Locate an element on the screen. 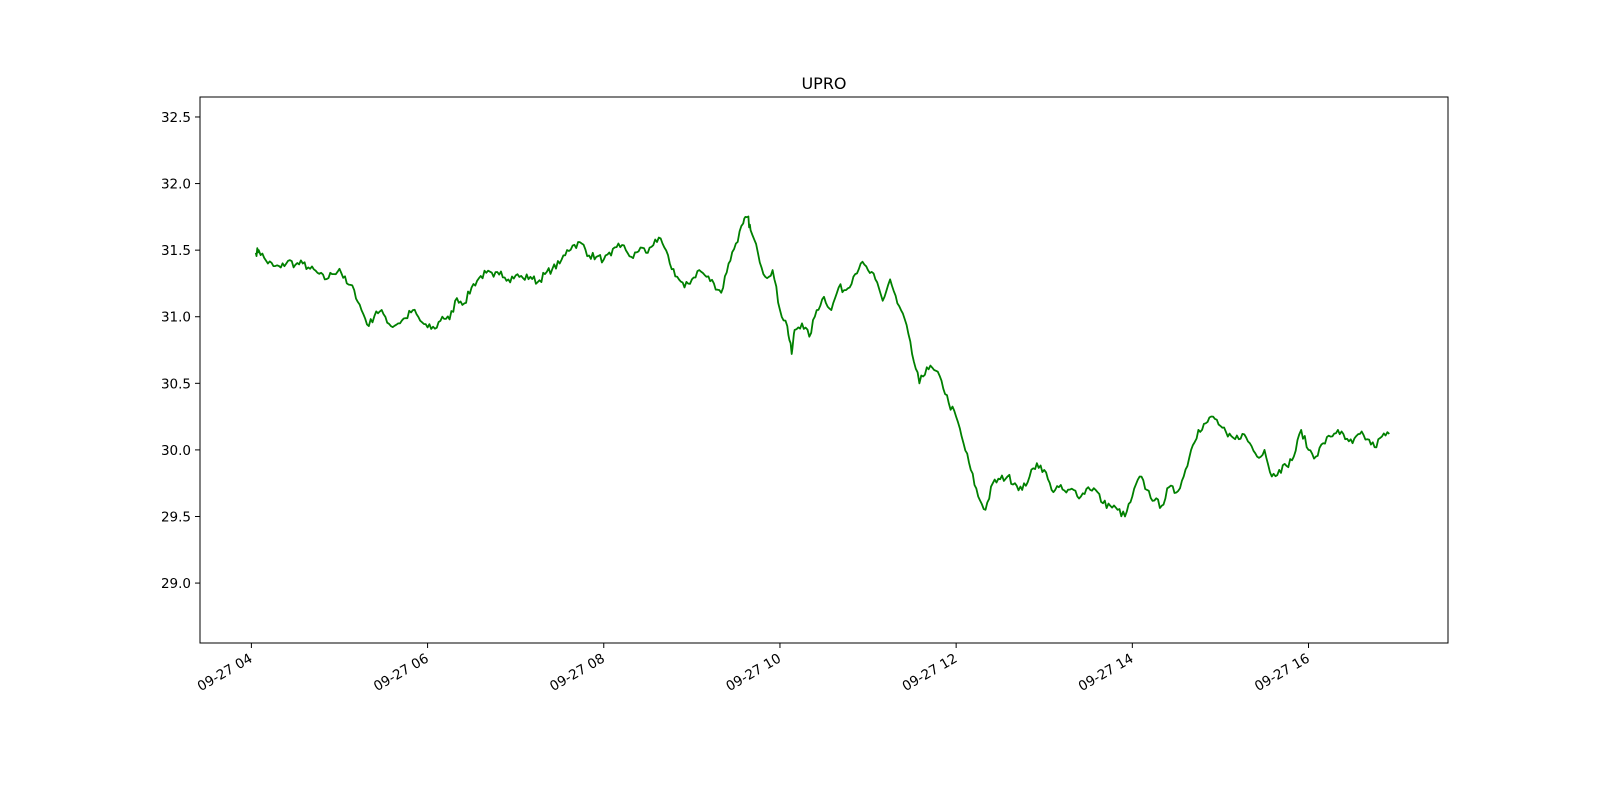  y-tick-label: 29.5 is located at coordinates (176, 517).